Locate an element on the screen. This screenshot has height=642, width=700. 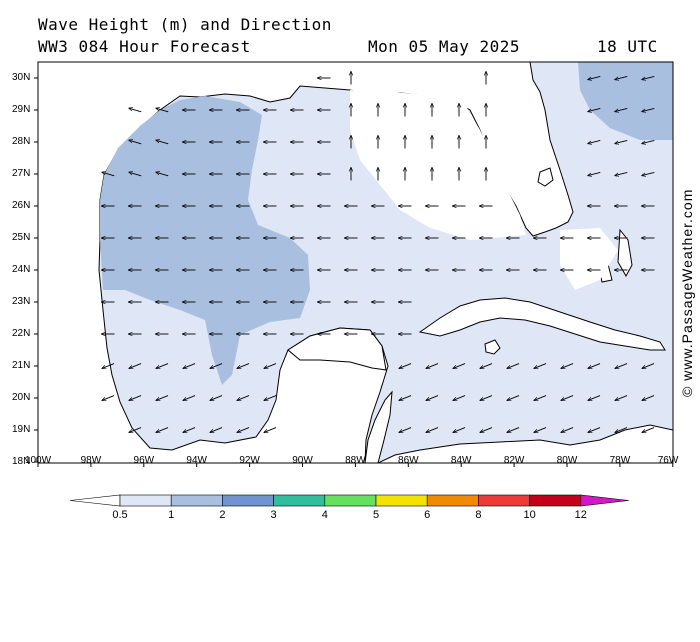
wave-band-1-2m-atlantic is located at coordinates (625, 101).